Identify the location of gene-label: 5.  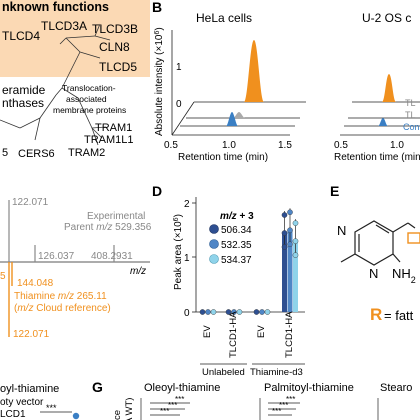
(5, 153).